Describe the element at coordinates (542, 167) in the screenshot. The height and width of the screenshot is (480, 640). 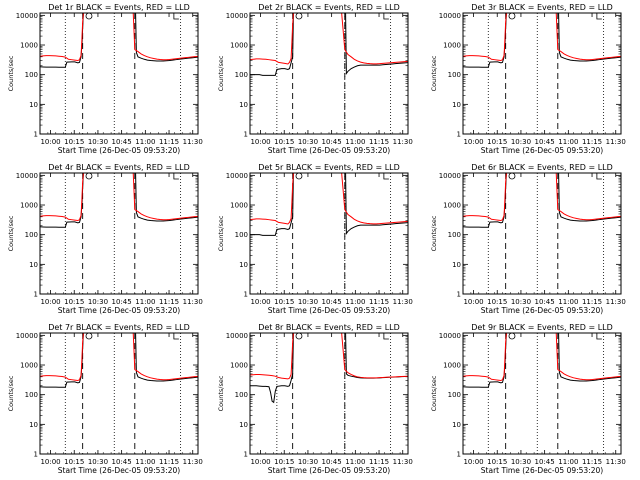
I see `panel-title: Det 6r BLACK = Events, RED = LLD` at that location.